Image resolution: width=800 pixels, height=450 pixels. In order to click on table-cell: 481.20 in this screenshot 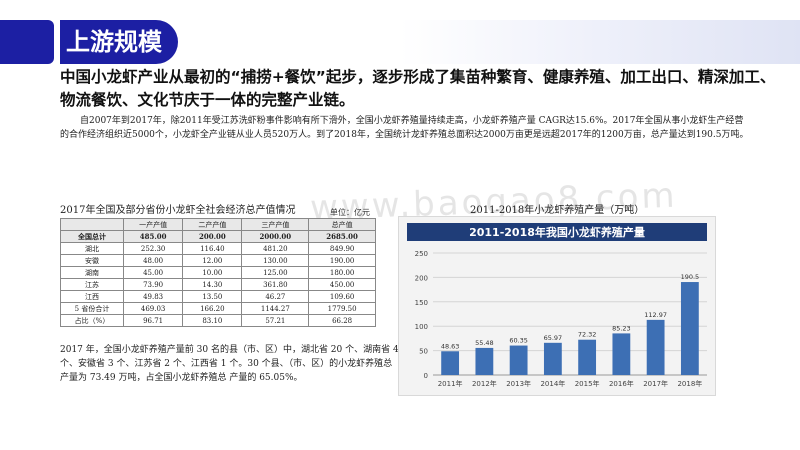, I will do `click(275, 248)`.